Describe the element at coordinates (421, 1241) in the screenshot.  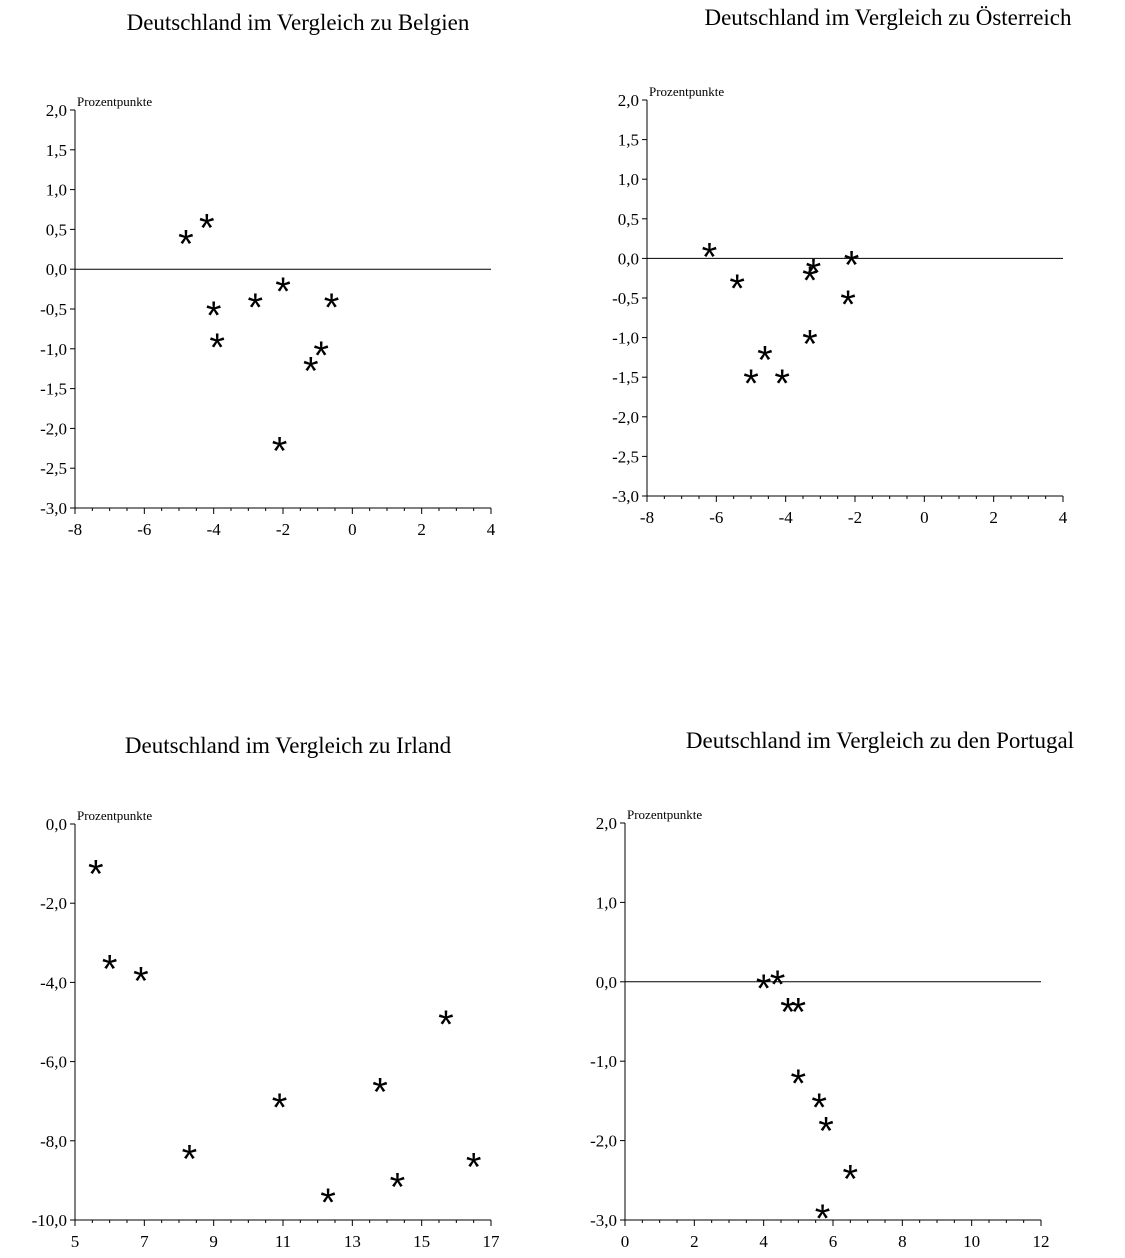
I see `x-tick-label: 15` at that location.